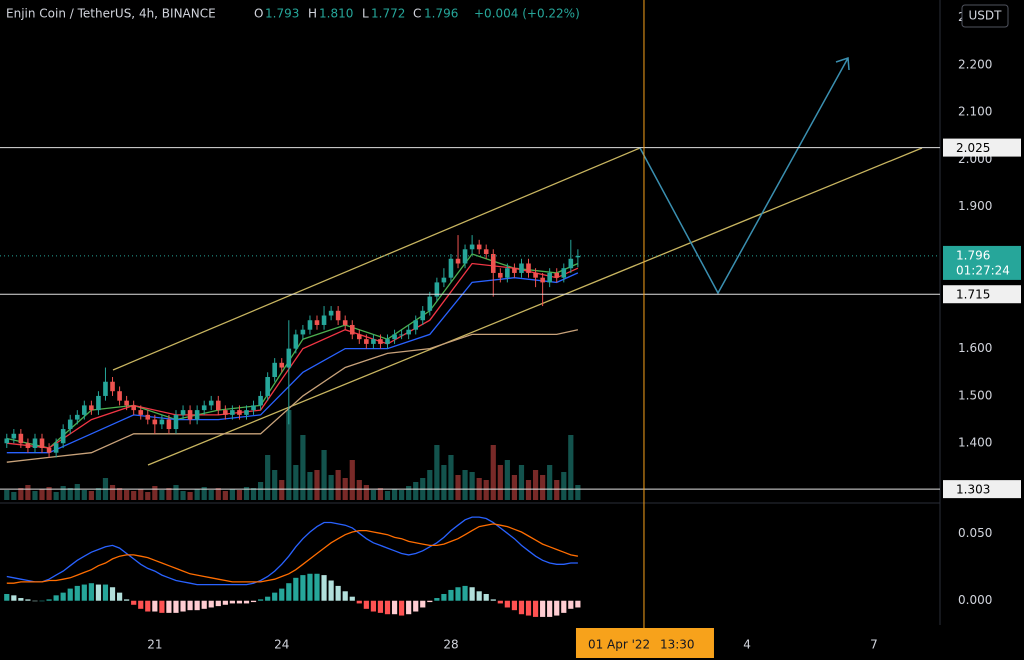 This screenshot has height=660, width=1024. Describe the element at coordinates (744, 176) in the screenshot. I see `projection-path` at that location.